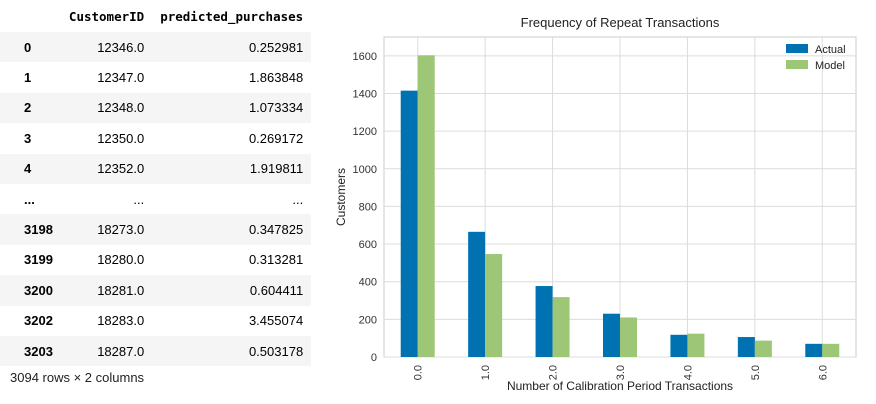  What do you see at coordinates (368, 207) in the screenshot?
I see `y-tick-label: 800` at bounding box center [368, 207].